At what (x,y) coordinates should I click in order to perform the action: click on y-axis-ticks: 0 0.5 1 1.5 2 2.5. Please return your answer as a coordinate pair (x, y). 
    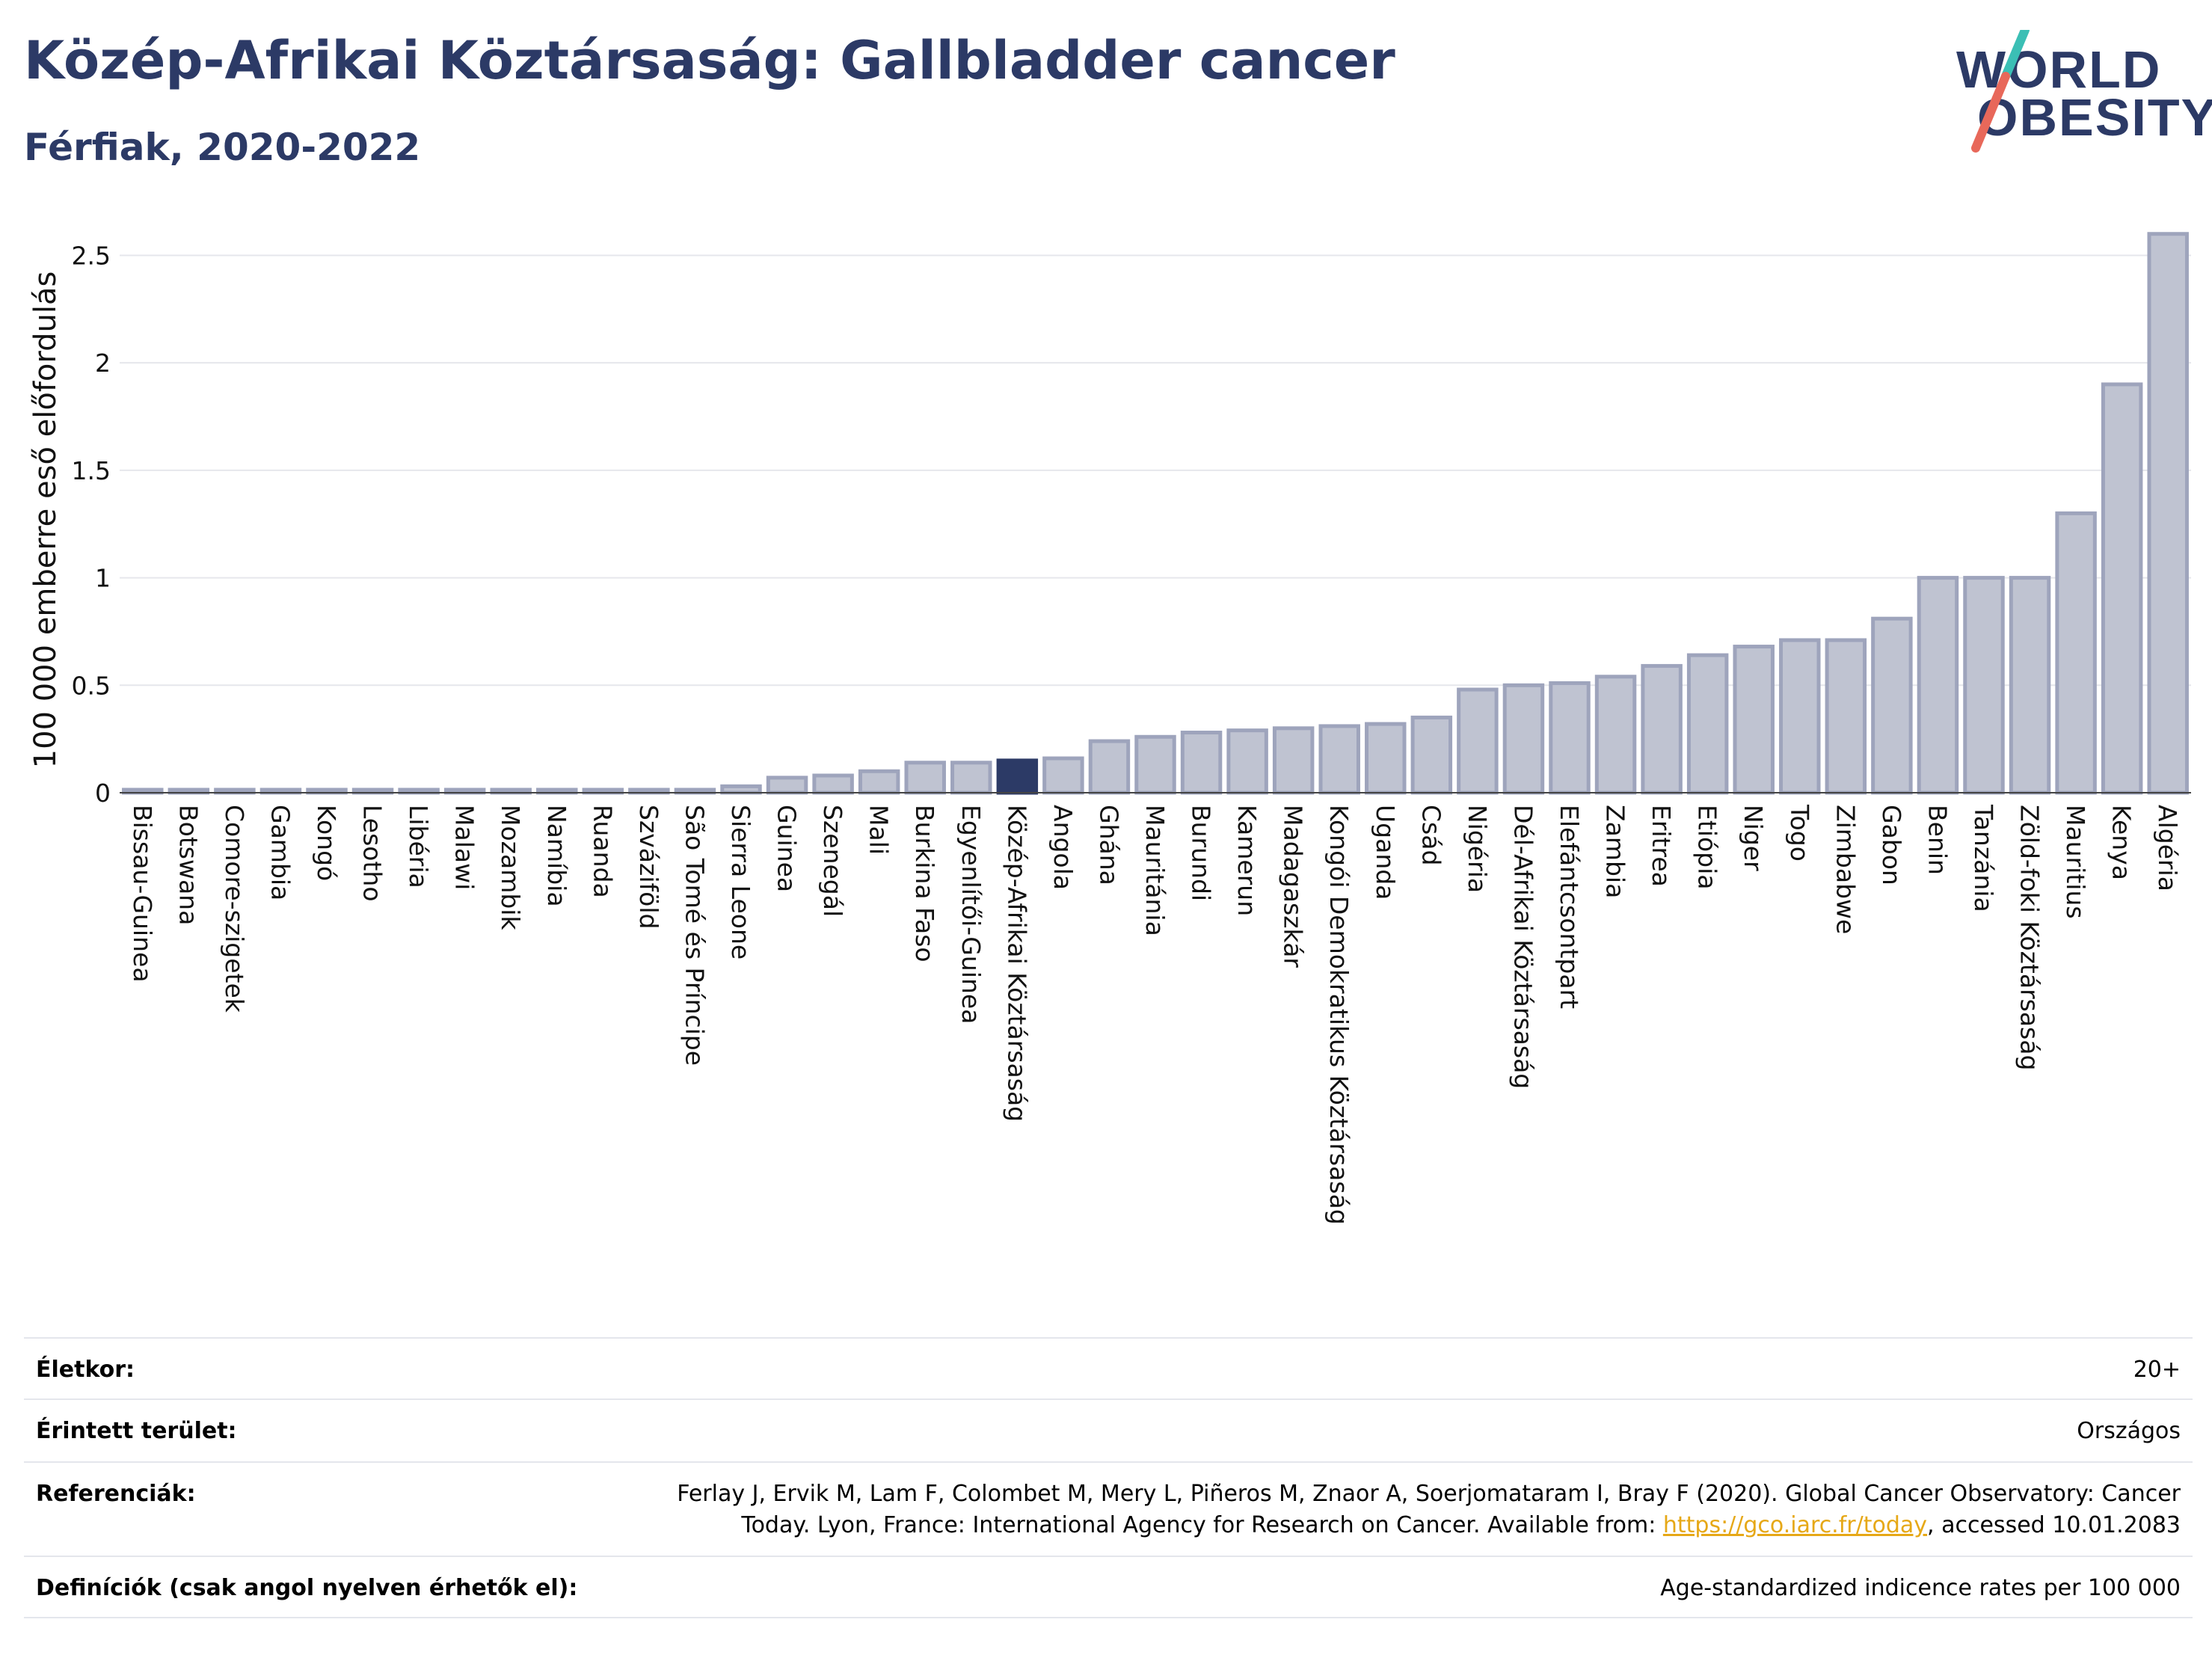
    Looking at the image, I should click on (91, 524).